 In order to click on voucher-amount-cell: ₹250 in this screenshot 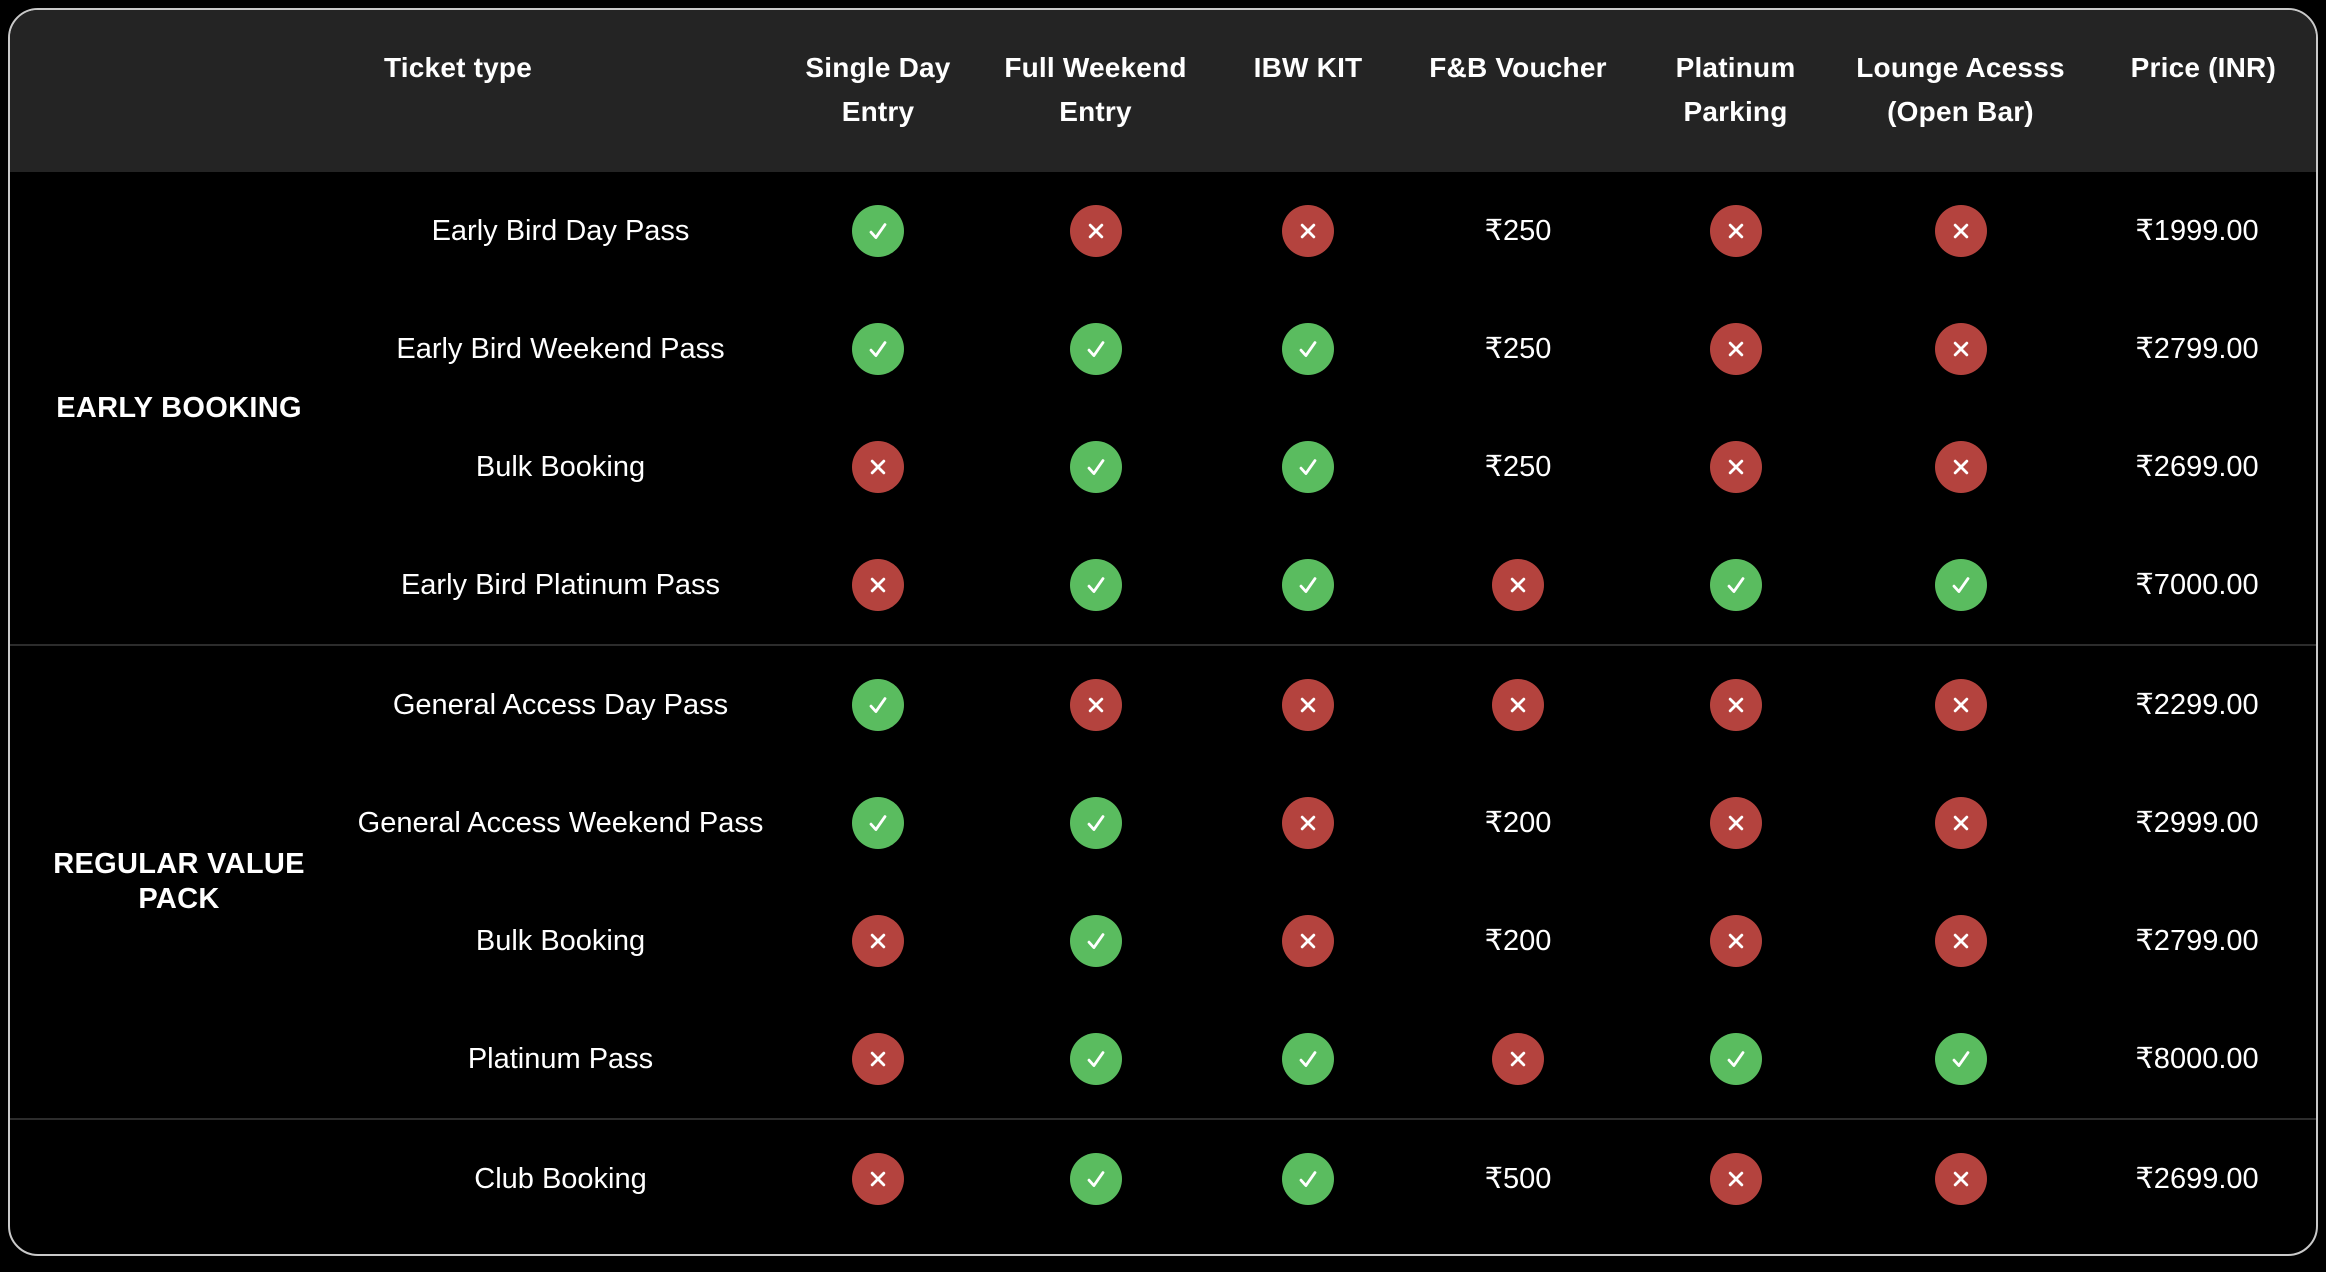, I will do `click(1518, 467)`.